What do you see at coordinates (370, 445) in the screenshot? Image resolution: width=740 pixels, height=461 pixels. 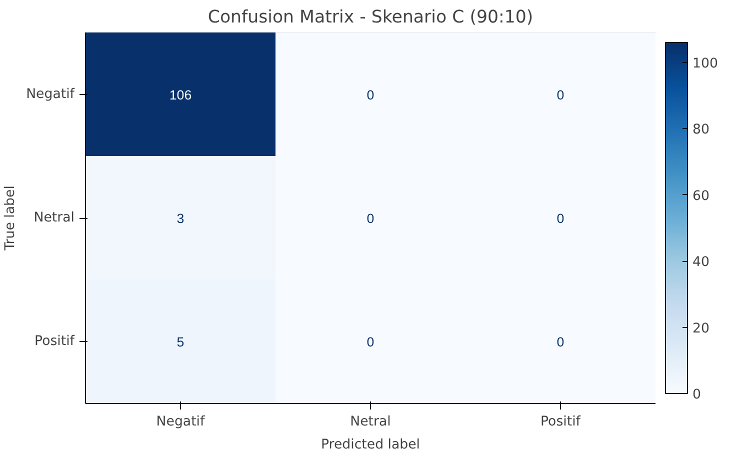 I see `x-axis-title: Predicted label` at bounding box center [370, 445].